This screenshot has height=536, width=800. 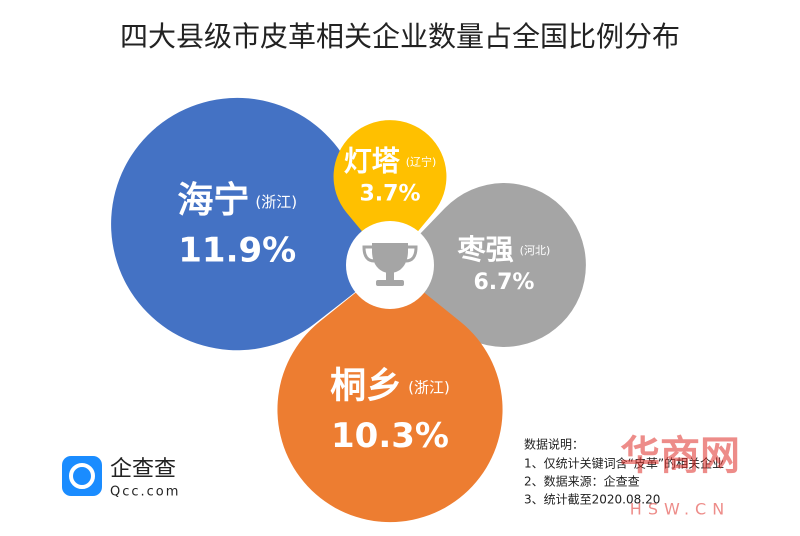 I want to click on petal-name: 灯塔 (辽宁), so click(x=390, y=161).